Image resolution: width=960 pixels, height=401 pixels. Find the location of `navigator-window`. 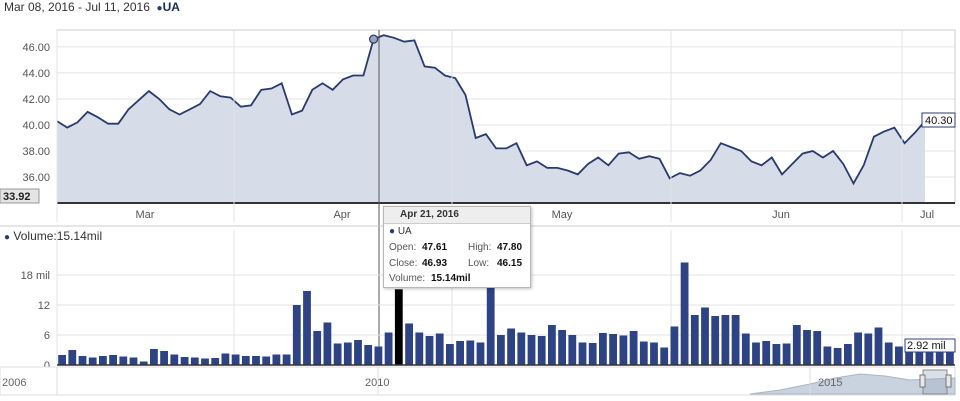

navigator-window is located at coordinates (935, 382).